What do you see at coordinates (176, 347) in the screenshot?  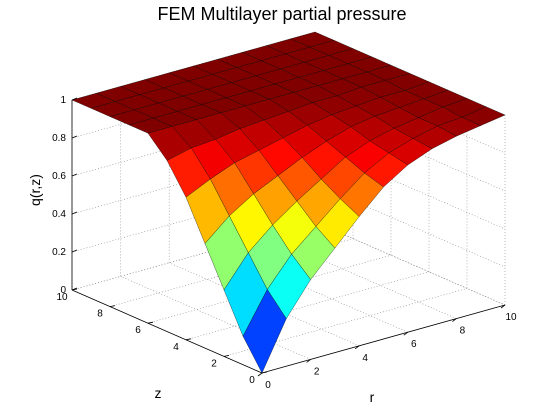 I see `y-tick-label: 4` at bounding box center [176, 347].